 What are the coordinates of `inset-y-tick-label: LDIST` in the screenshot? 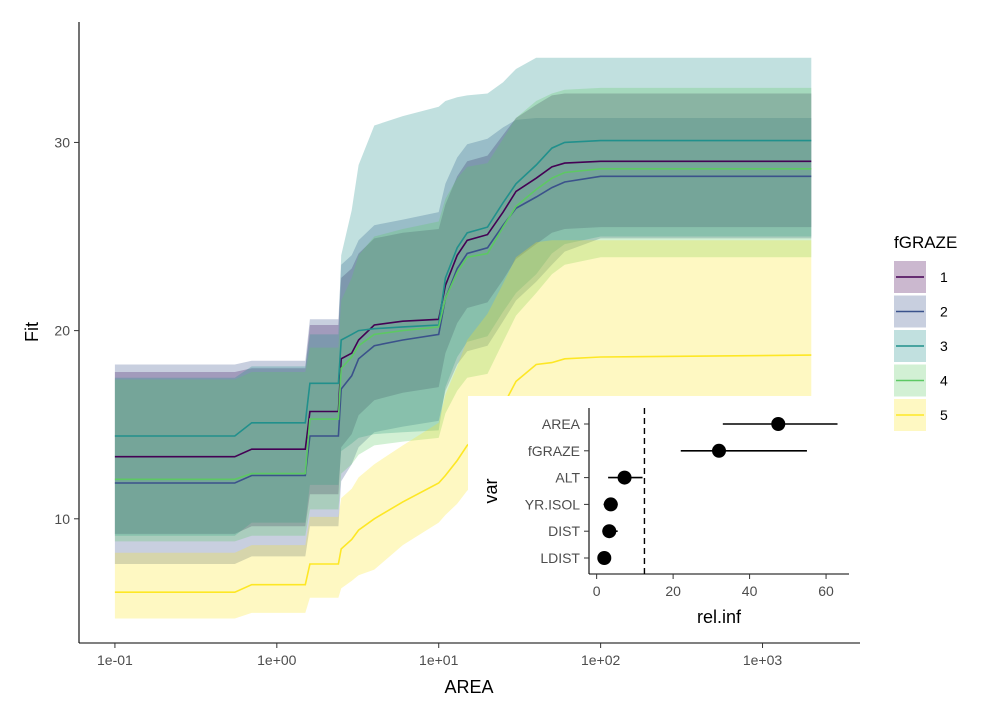 It's located at (560, 558).